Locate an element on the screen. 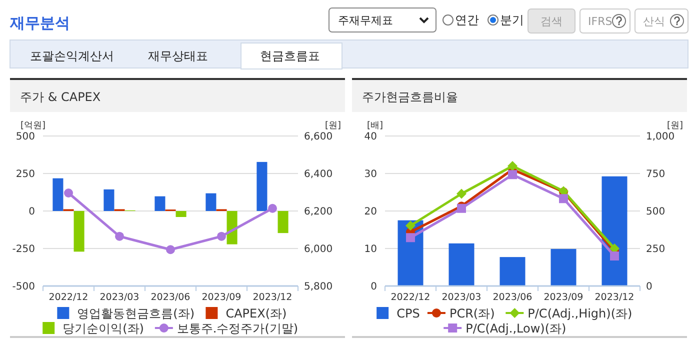  legend-label: CAPEX(좌) is located at coordinates (256, 313).